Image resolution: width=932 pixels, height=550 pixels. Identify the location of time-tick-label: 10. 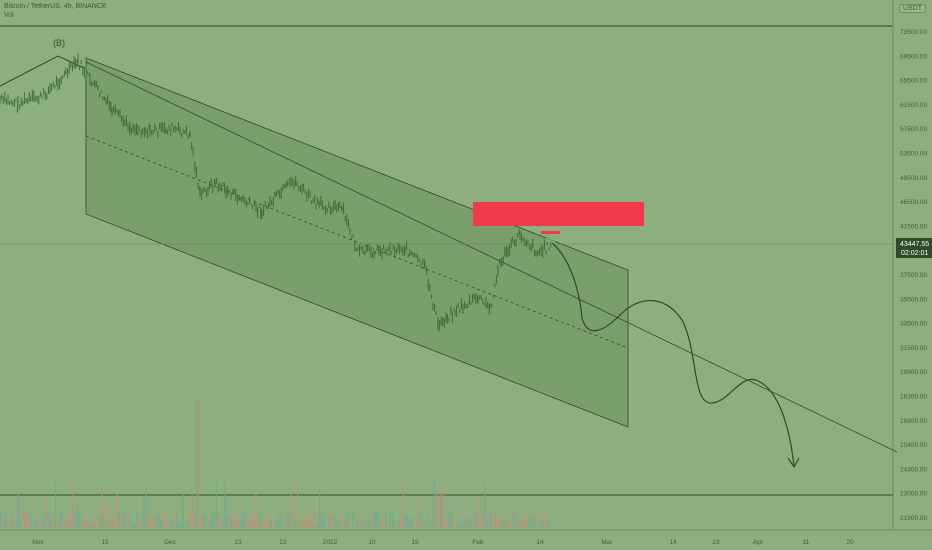
(372, 542).